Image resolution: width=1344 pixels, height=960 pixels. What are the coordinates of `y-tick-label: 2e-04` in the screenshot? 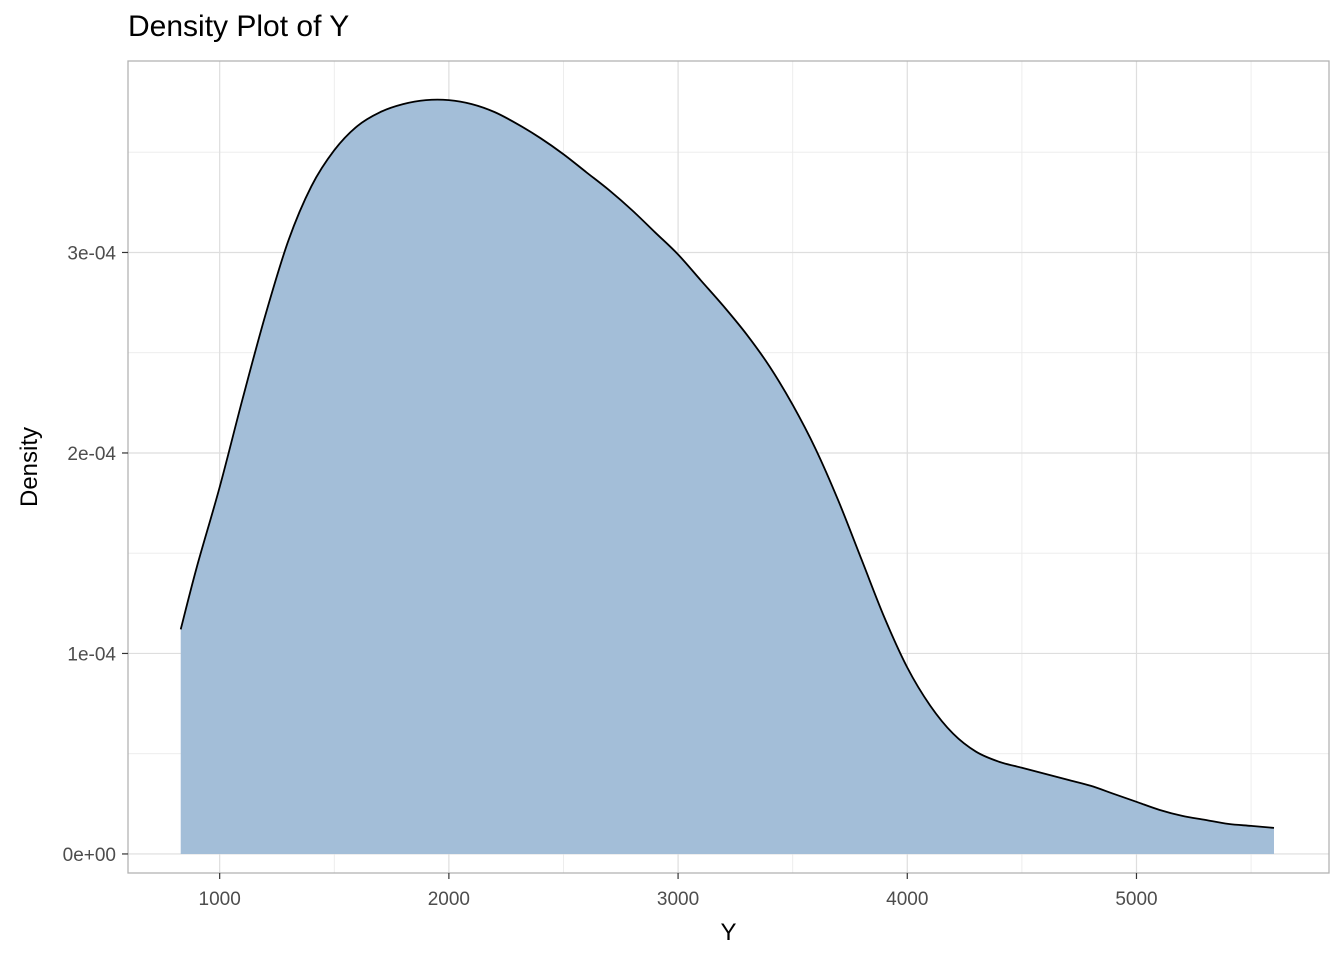 It's located at (91, 454).